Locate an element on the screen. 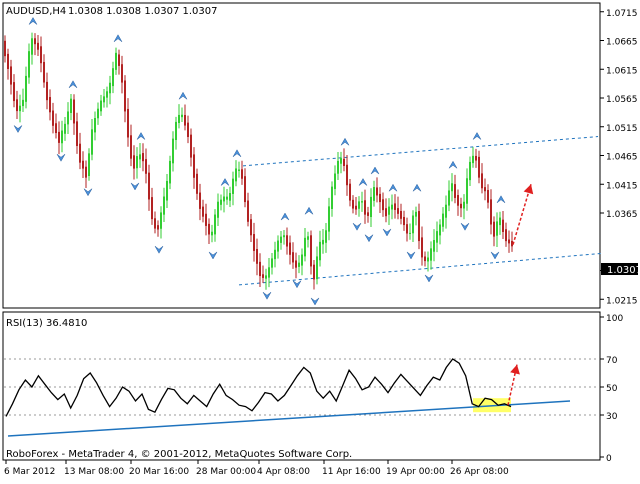  time-tick-label: 26 Apr 08:00 is located at coordinates (479, 472).